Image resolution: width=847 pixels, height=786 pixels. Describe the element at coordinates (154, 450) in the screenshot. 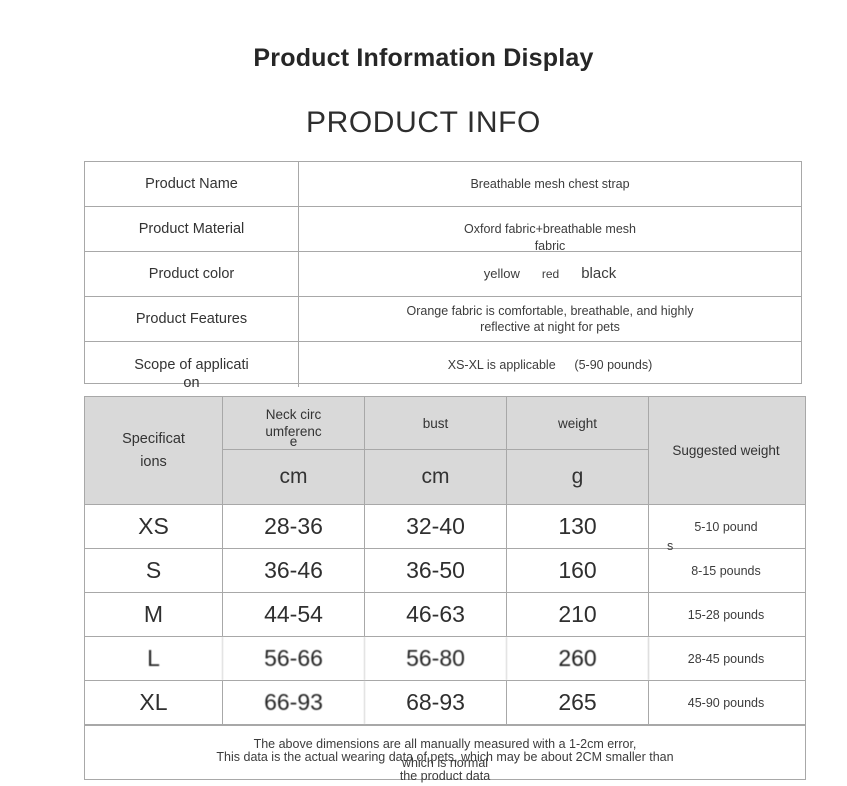

I see `header-specifications: Specificat ions` at that location.